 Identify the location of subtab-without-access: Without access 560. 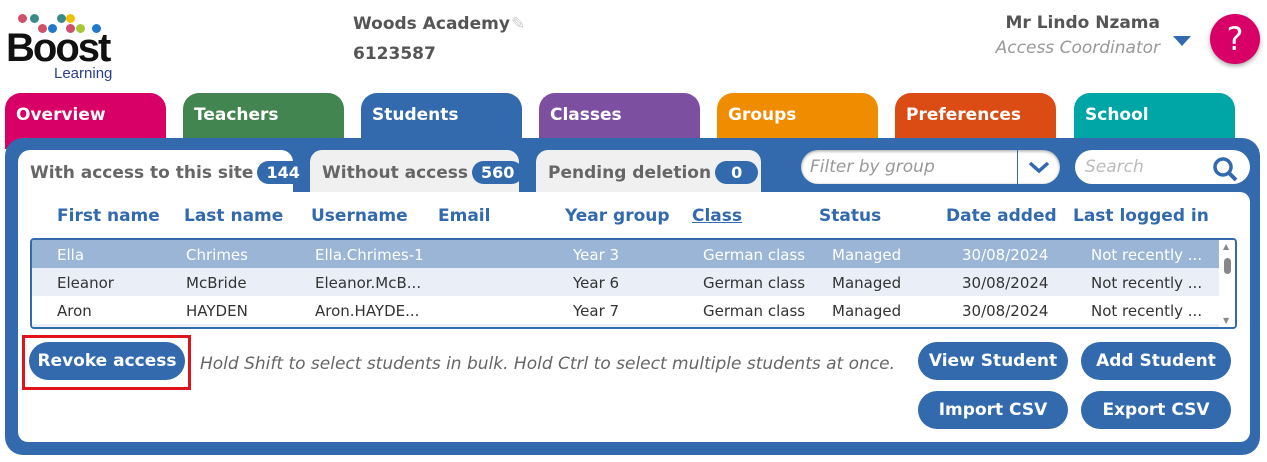
(417, 171).